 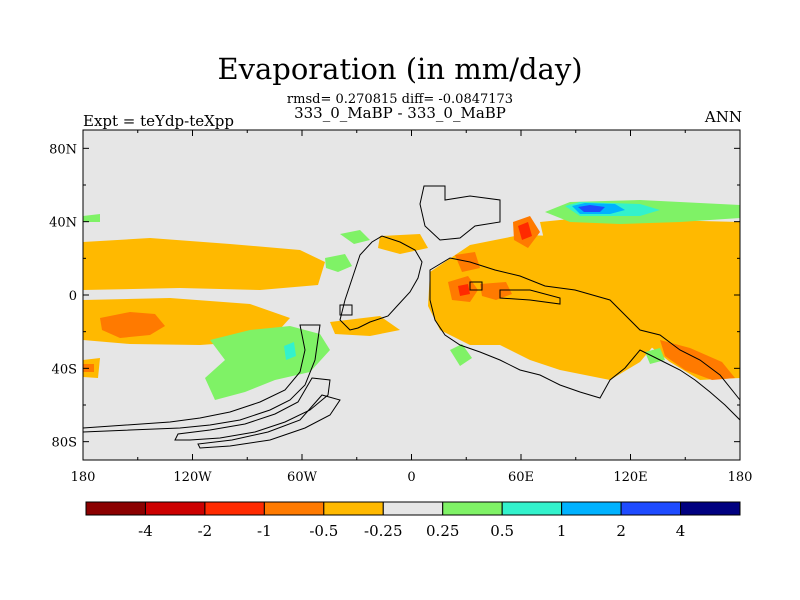 I want to click on colorbar-label: 1, so click(x=562, y=531).